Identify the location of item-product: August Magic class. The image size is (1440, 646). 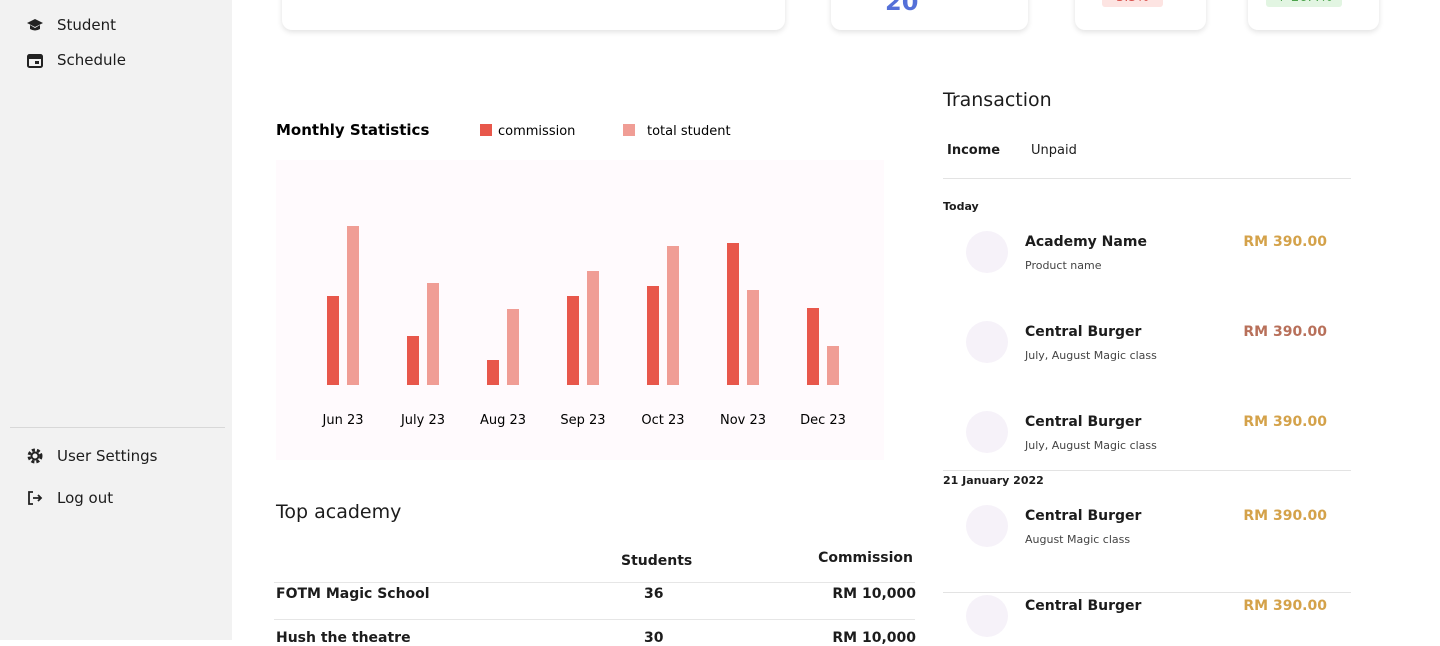
(1078, 539).